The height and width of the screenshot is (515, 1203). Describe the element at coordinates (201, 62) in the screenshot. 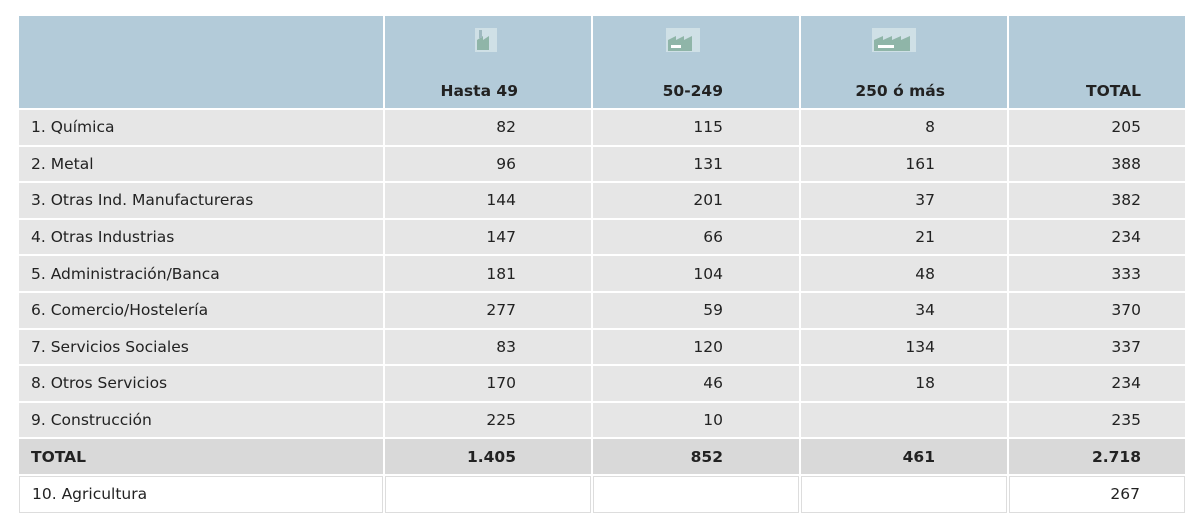

I see `header-empty` at that location.